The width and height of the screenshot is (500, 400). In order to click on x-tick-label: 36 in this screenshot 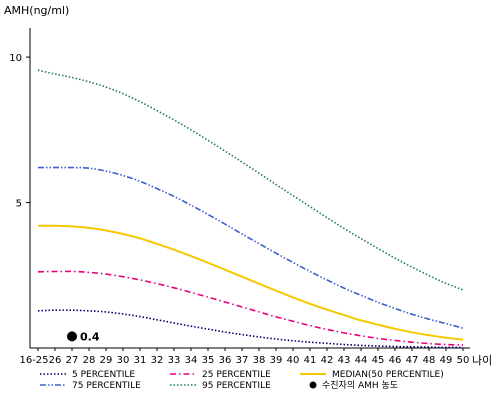, I will do `click(225, 360)`.